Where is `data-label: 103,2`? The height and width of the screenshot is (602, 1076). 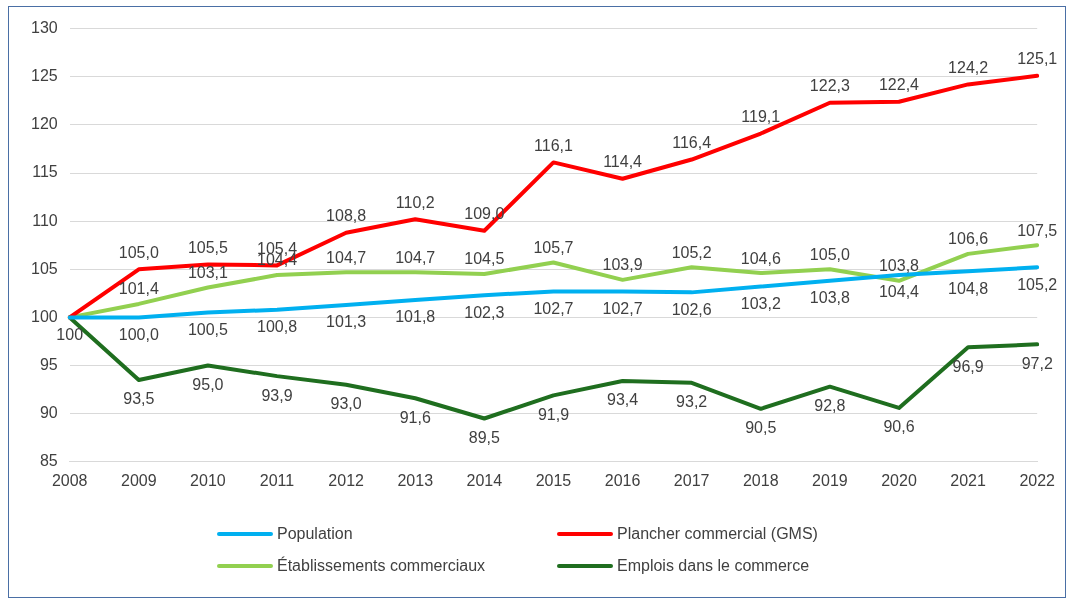
data-label: 103,2 is located at coordinates (760, 303).